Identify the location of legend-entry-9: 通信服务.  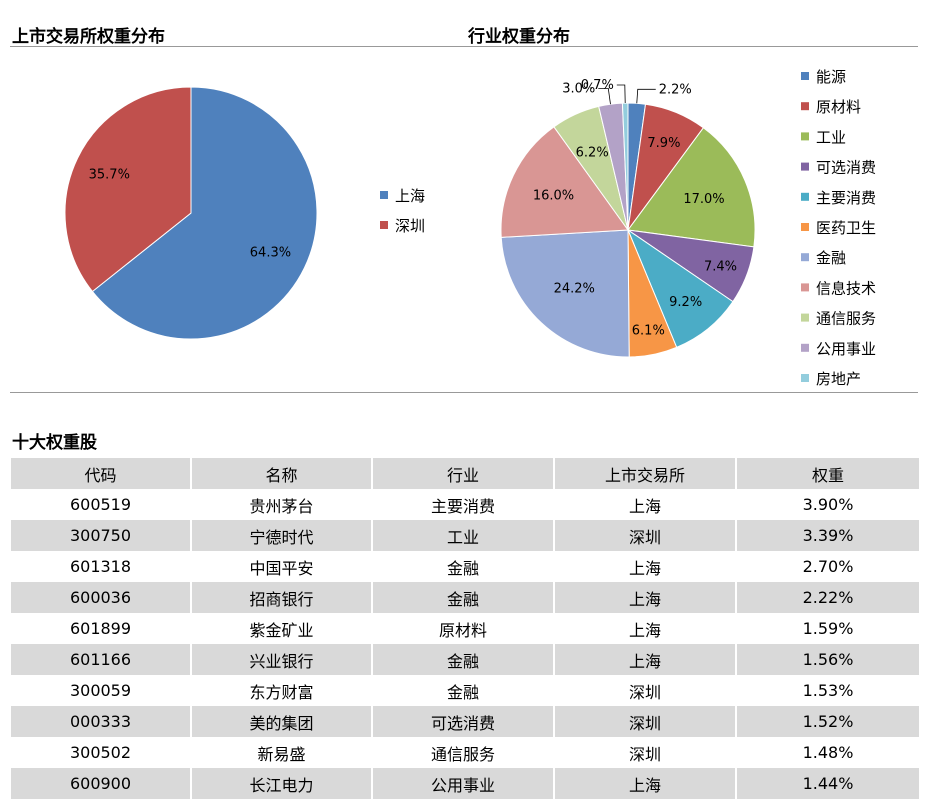
(846, 319).